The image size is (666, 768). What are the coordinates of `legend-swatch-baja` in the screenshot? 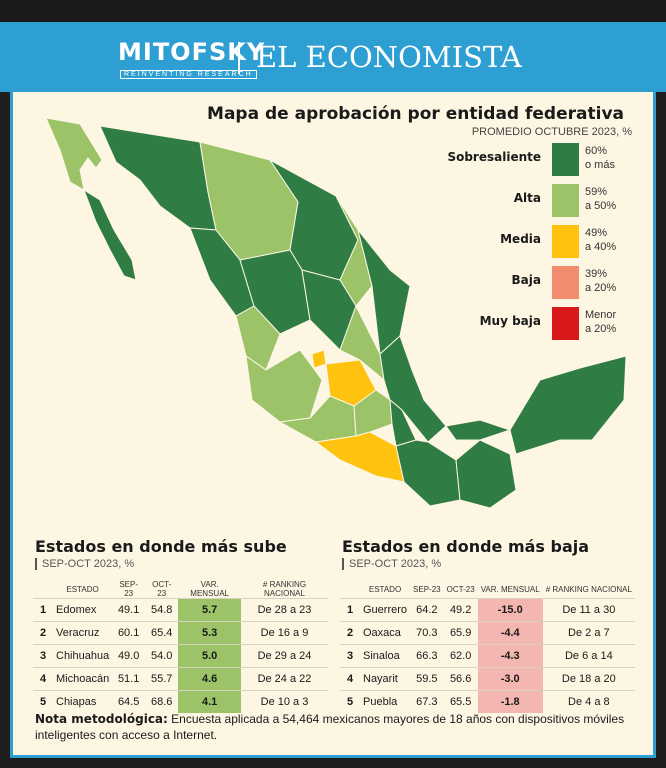 It's located at (565, 282).